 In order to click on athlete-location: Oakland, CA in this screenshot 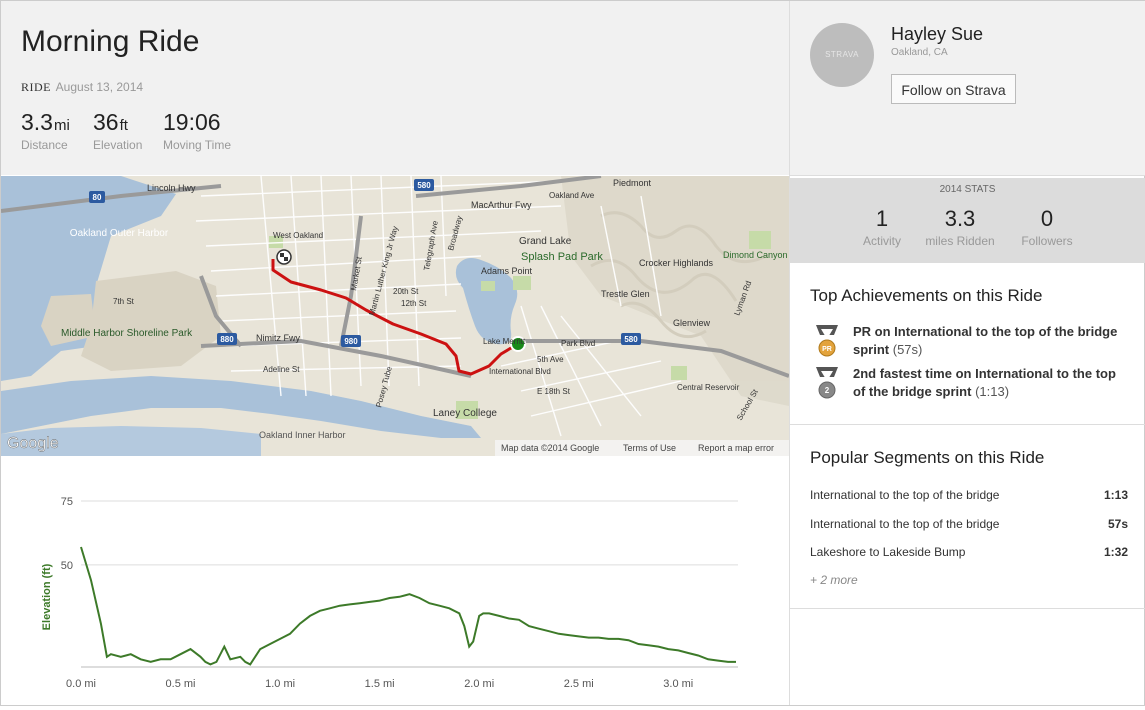, I will do `click(919, 52)`.